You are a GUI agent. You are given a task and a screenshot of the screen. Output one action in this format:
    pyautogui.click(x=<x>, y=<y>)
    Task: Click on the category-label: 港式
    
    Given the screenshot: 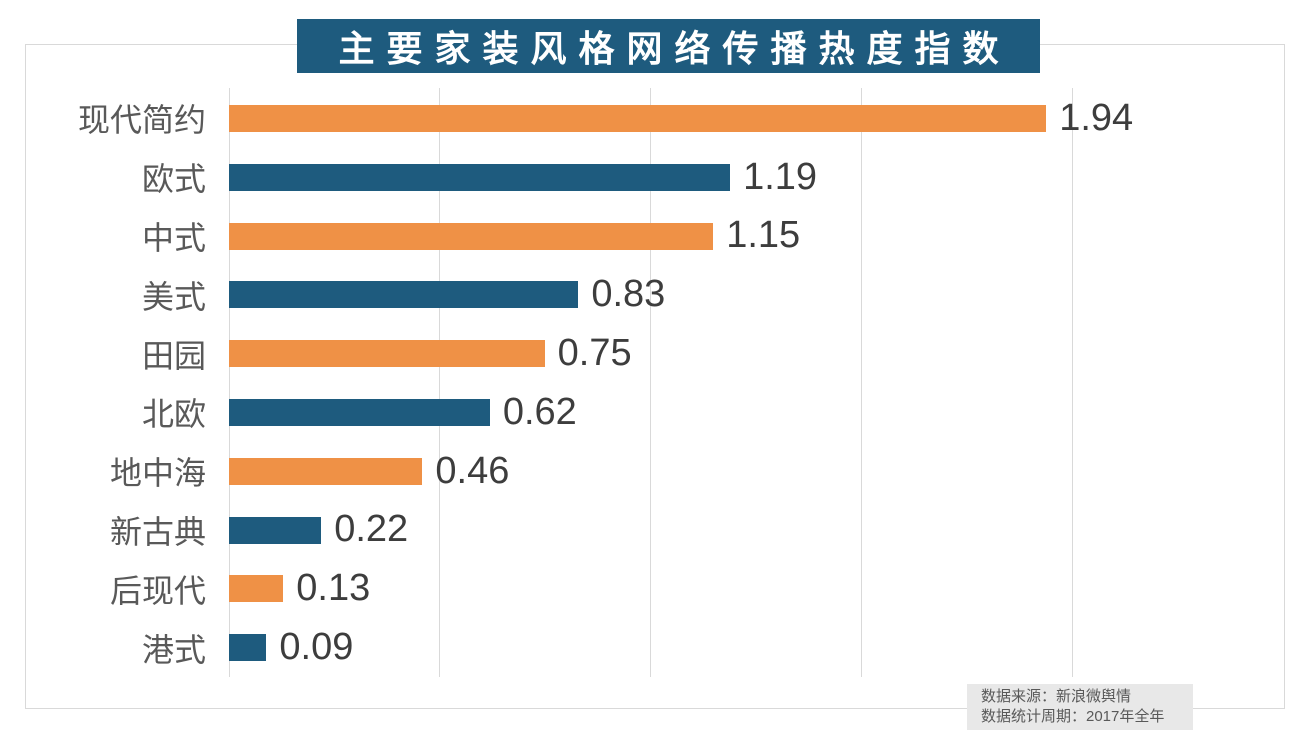 What is the action you would take?
    pyautogui.click(x=173, y=649)
    